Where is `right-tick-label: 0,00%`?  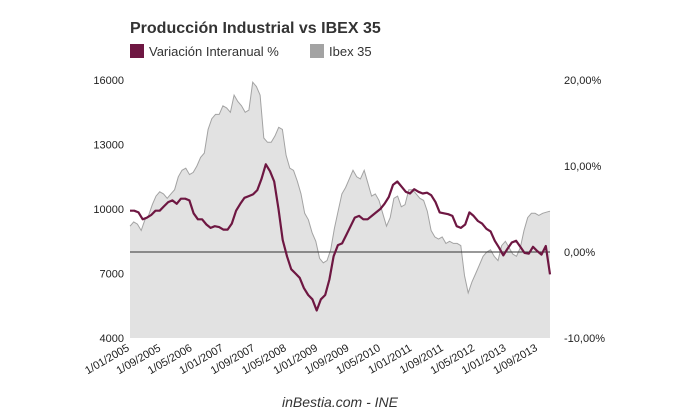
right-tick-label: 0,00% is located at coordinates (579, 253).